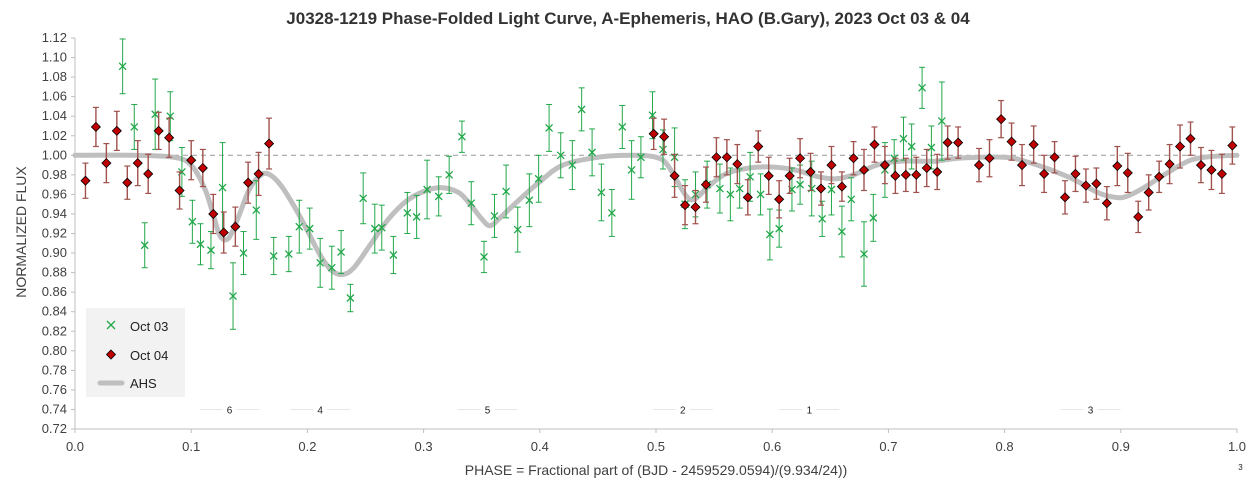  Describe the element at coordinates (191, 446) in the screenshot. I see `x-tick-label: 0.1` at that location.